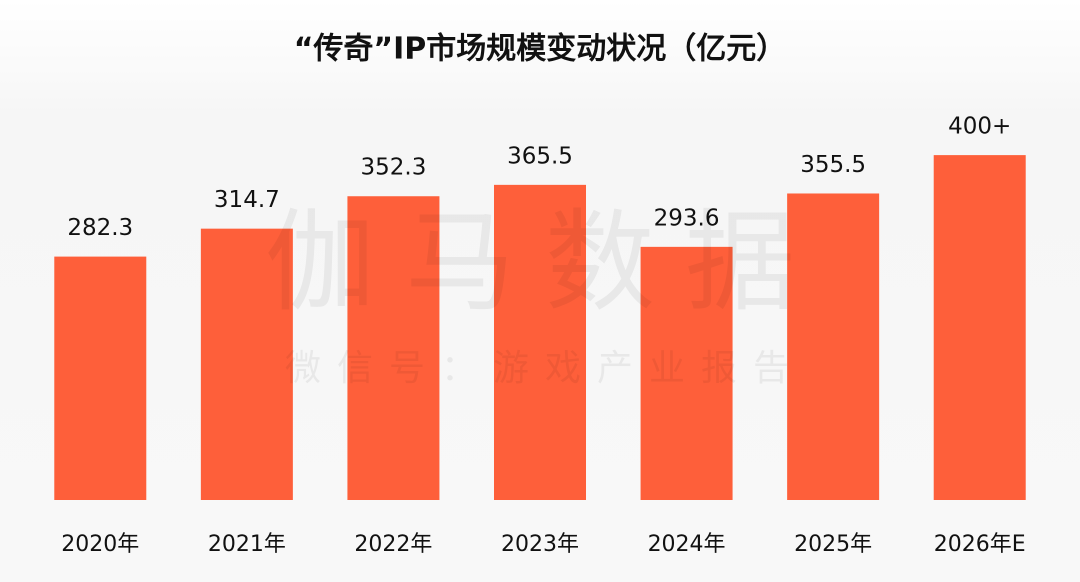  Describe the element at coordinates (540, 544) in the screenshot. I see `x-tick-label: 2023年` at that location.